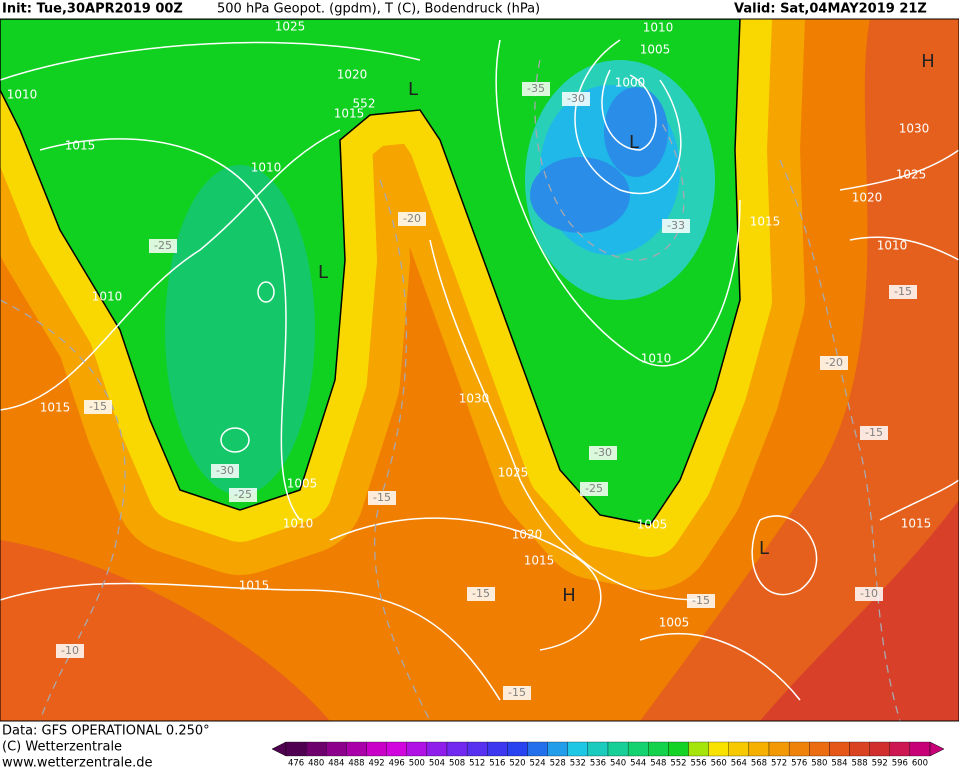 The height and width of the screenshot is (774, 959). Describe the element at coordinates (537, 764) in the screenshot. I see `colorbar-tick-label: 524` at that location.